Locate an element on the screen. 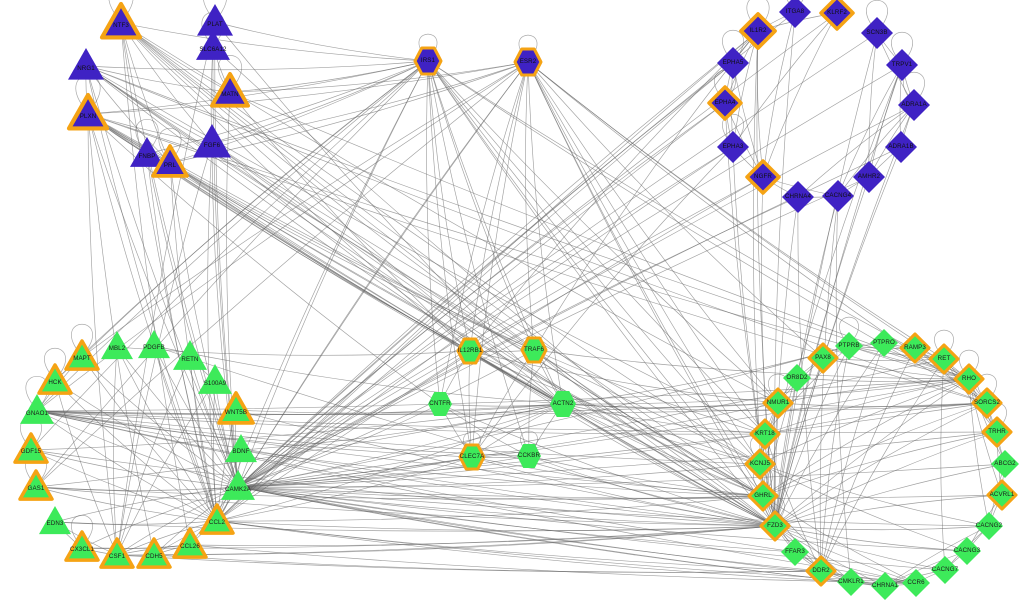 The height and width of the screenshot is (600, 1027). graph-node-clec7a: CLEC7A is located at coordinates (472, 457).